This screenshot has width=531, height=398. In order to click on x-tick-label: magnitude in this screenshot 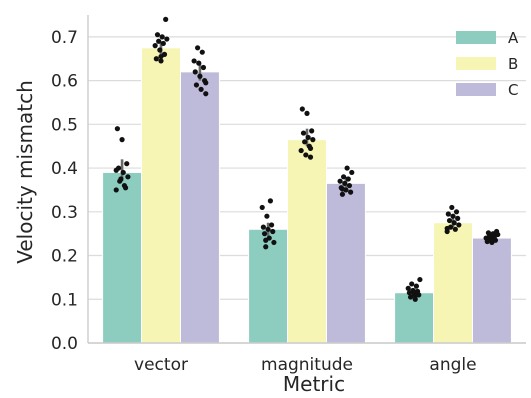, I will do `click(307, 365)`.